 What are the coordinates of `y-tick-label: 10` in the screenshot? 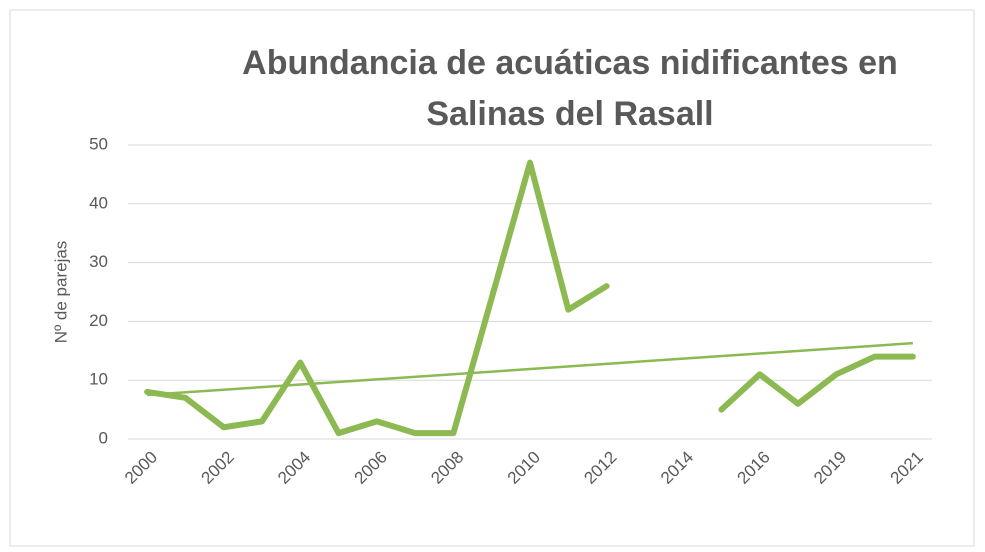 It's located at (98, 379).